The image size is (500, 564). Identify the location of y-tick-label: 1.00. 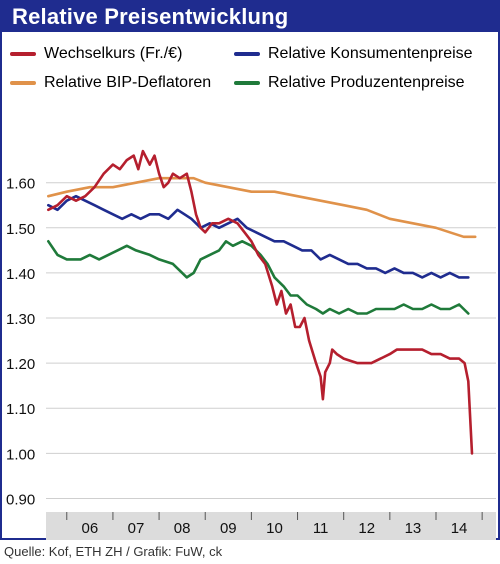
(20, 454).